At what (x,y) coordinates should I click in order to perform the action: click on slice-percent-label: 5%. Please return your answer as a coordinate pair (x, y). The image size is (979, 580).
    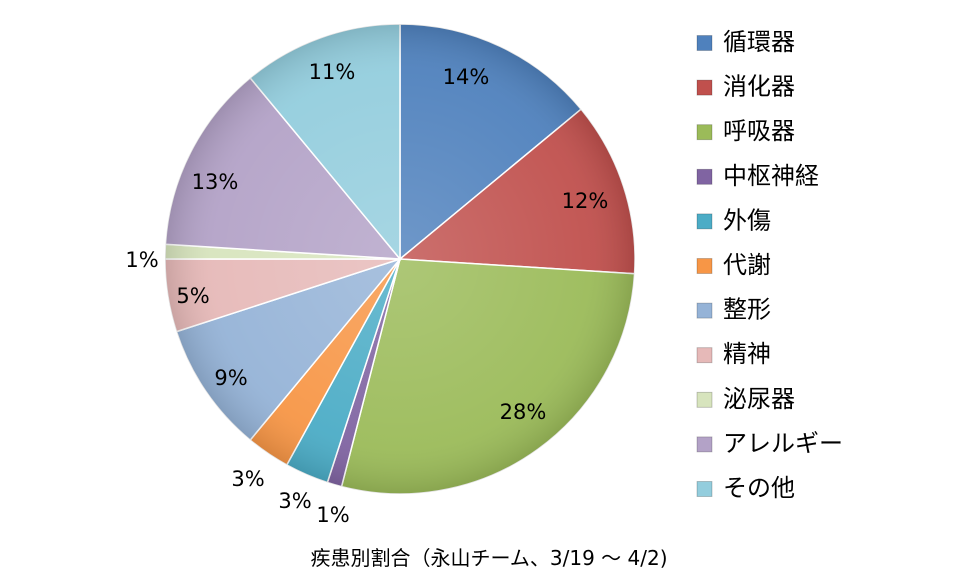
    Looking at the image, I should click on (192, 296).